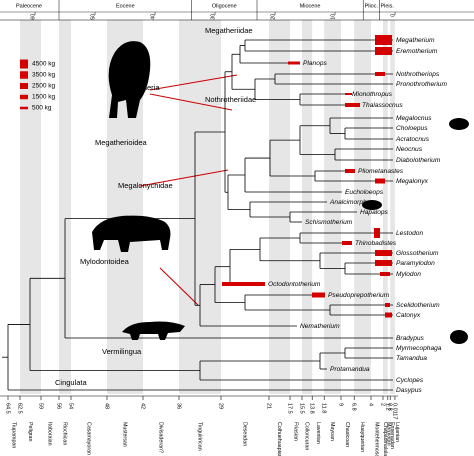 Image resolution: width=474 pixels, height=456 pixels. I want to click on tick-label: 17.5, so click(290, 408).